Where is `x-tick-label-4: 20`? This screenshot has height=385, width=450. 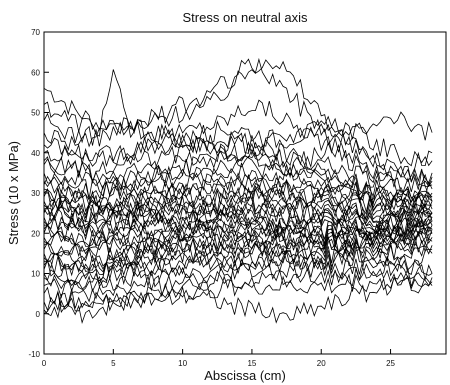 x-tick-label-4: 20 is located at coordinates (321, 363).